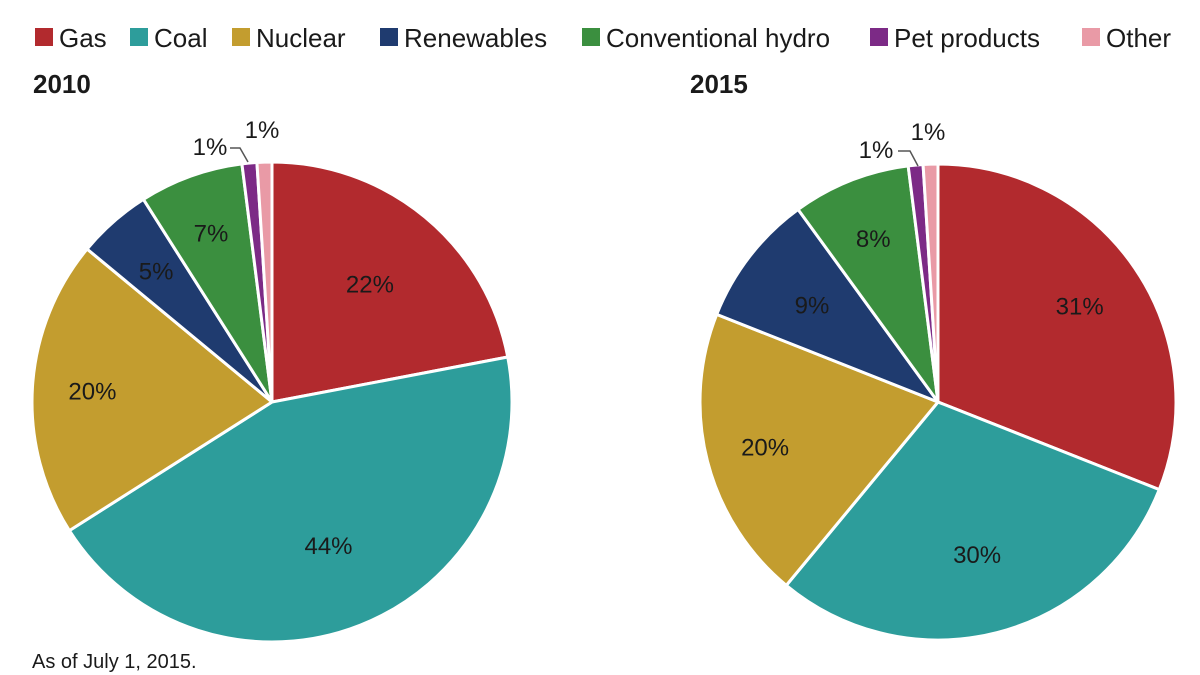  What do you see at coordinates (239, 155) in the screenshot?
I see `leader-line-2010-pet-products` at bounding box center [239, 155].